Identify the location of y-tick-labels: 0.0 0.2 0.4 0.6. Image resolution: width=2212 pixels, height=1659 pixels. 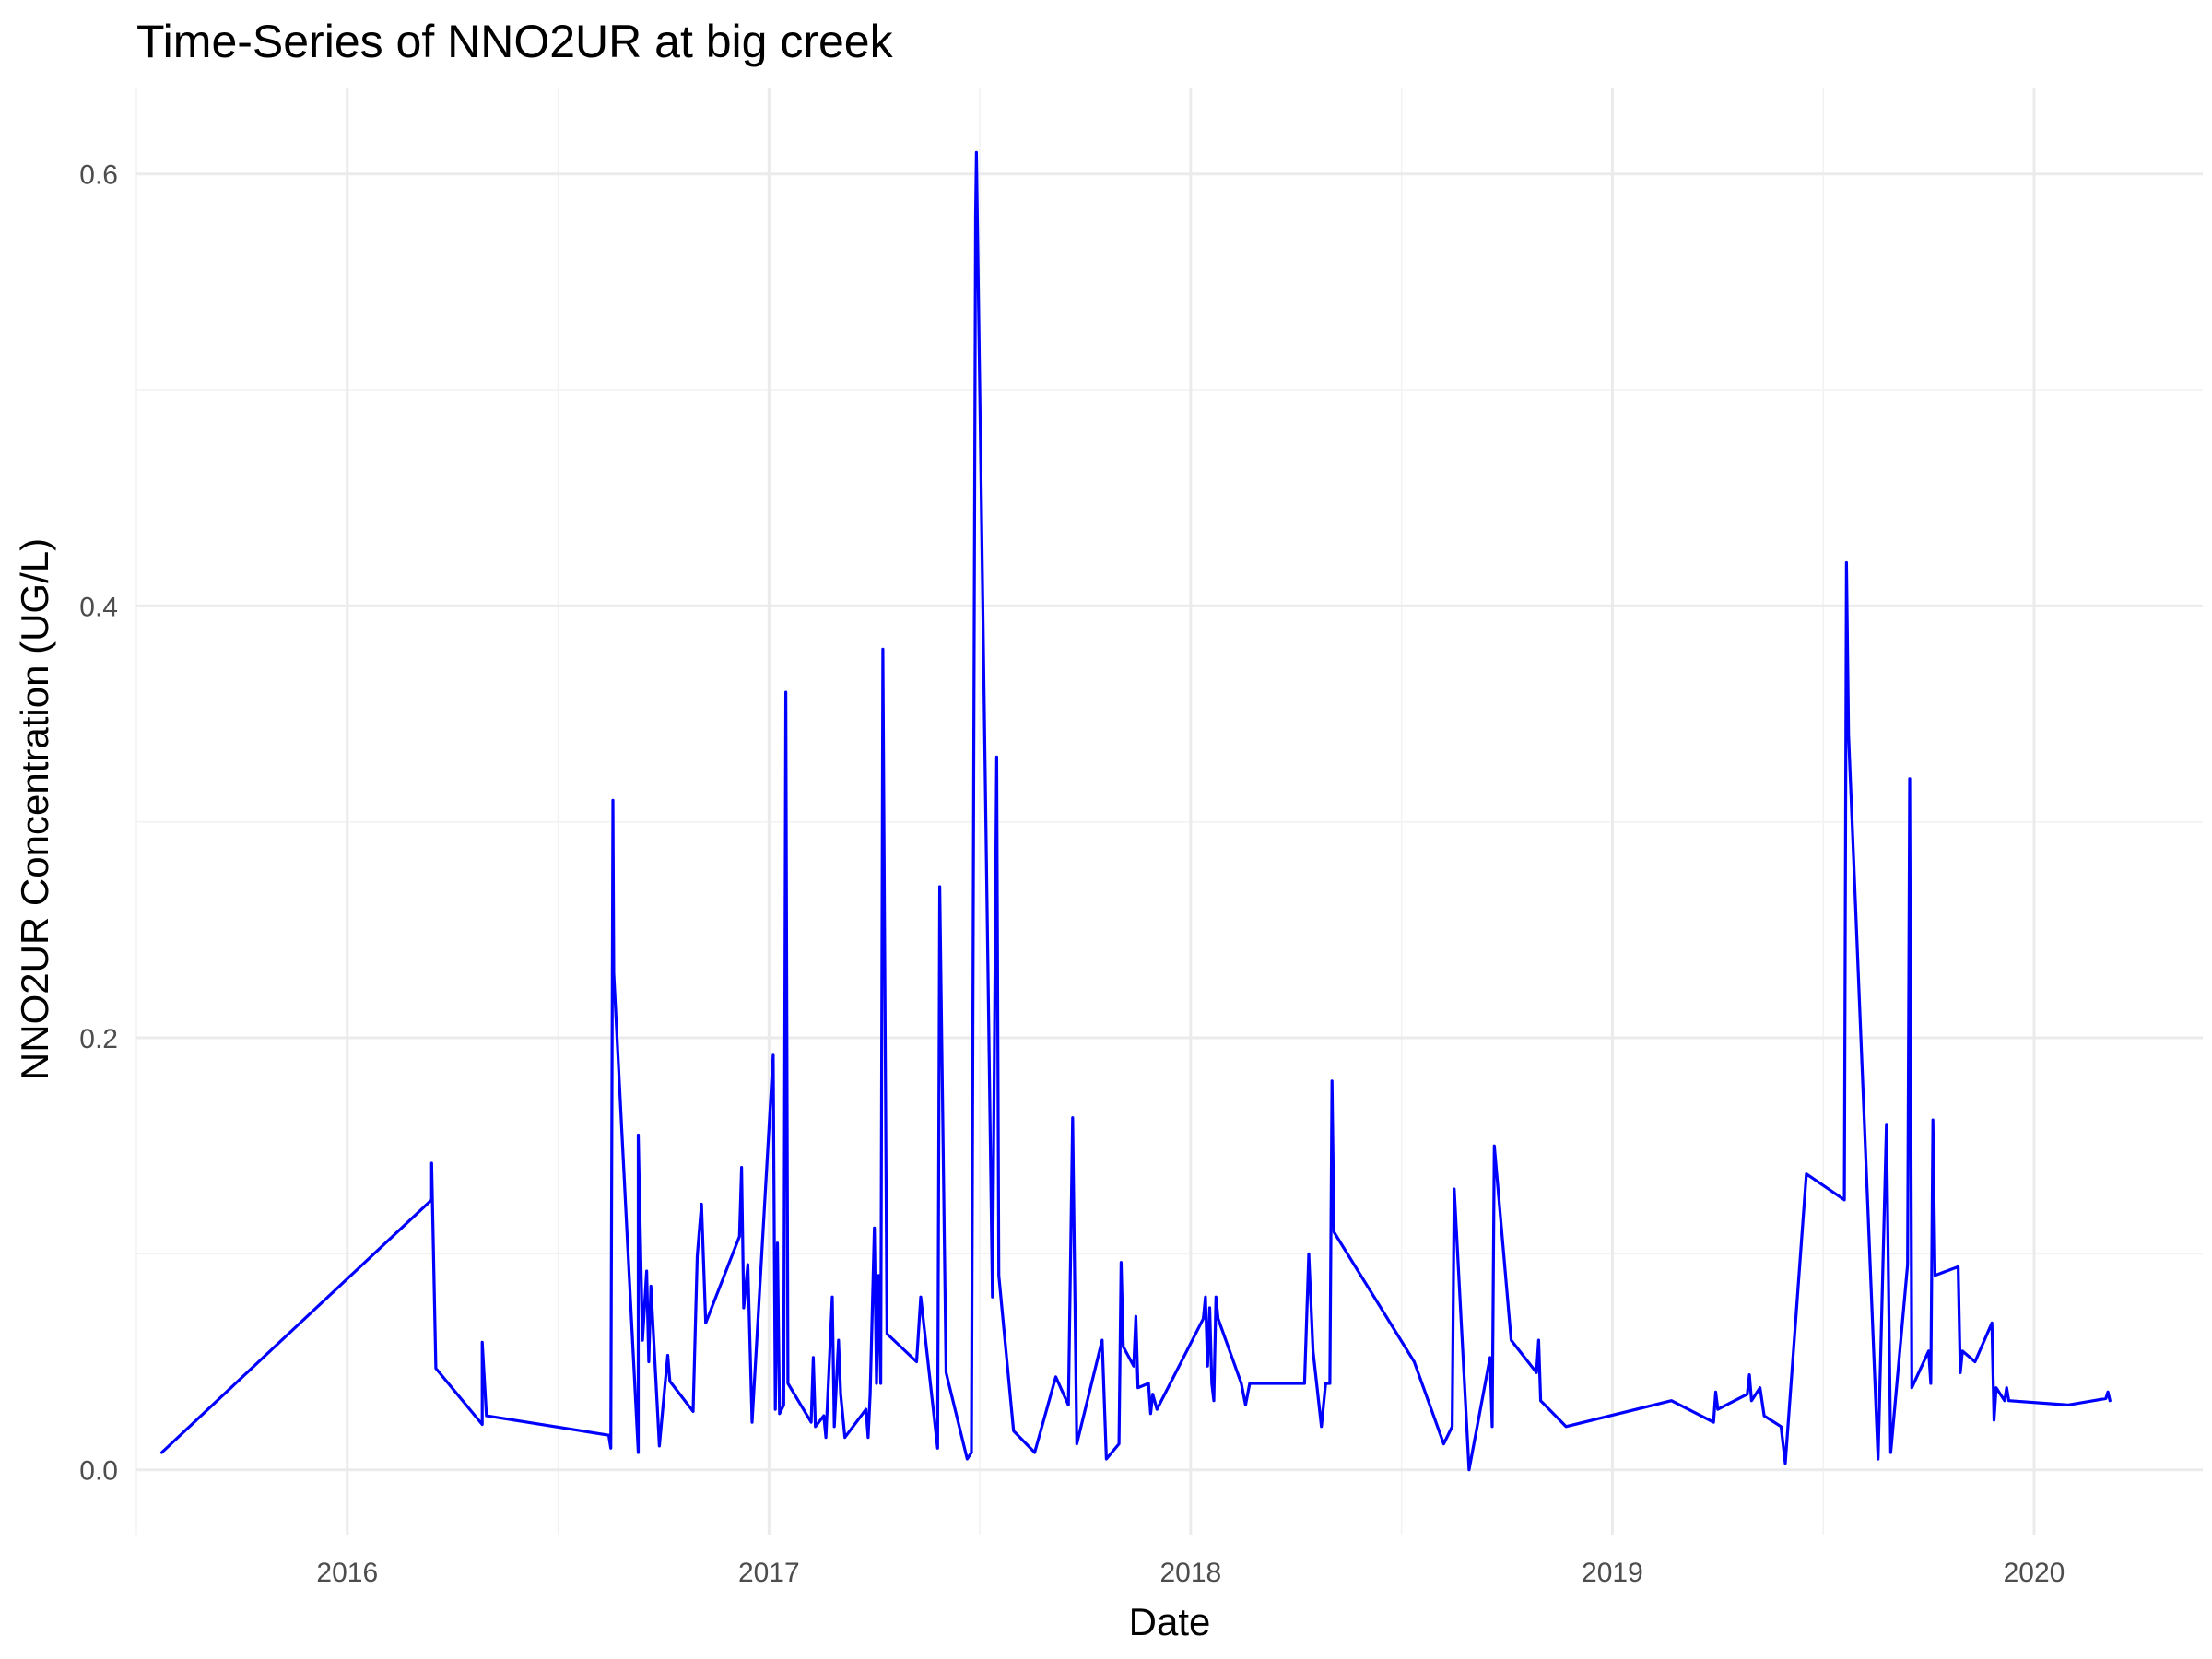
(98, 823).